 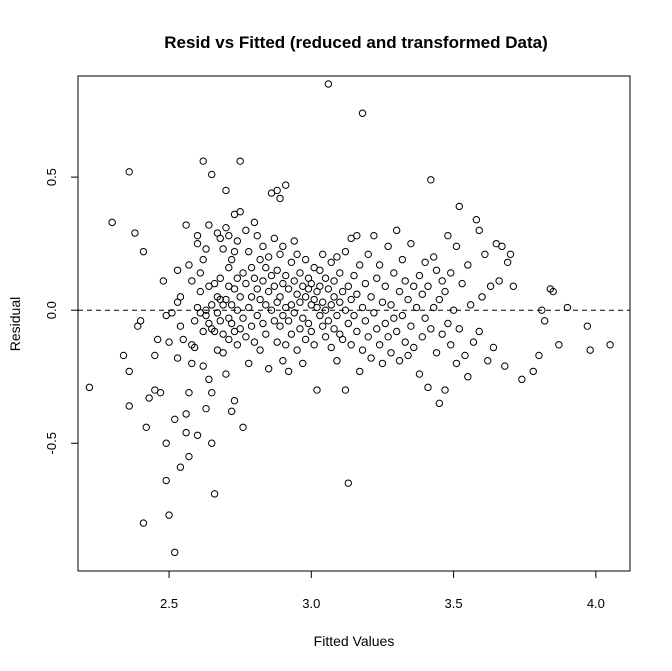 I want to click on y-tick-label: 0.0, so click(x=51, y=310).